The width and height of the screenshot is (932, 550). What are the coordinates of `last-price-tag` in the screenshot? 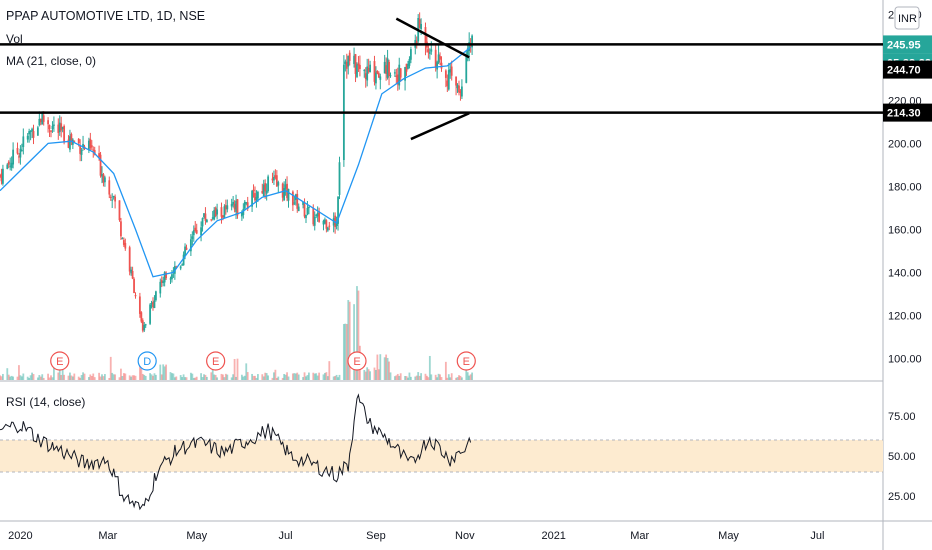 It's located at (907, 44).